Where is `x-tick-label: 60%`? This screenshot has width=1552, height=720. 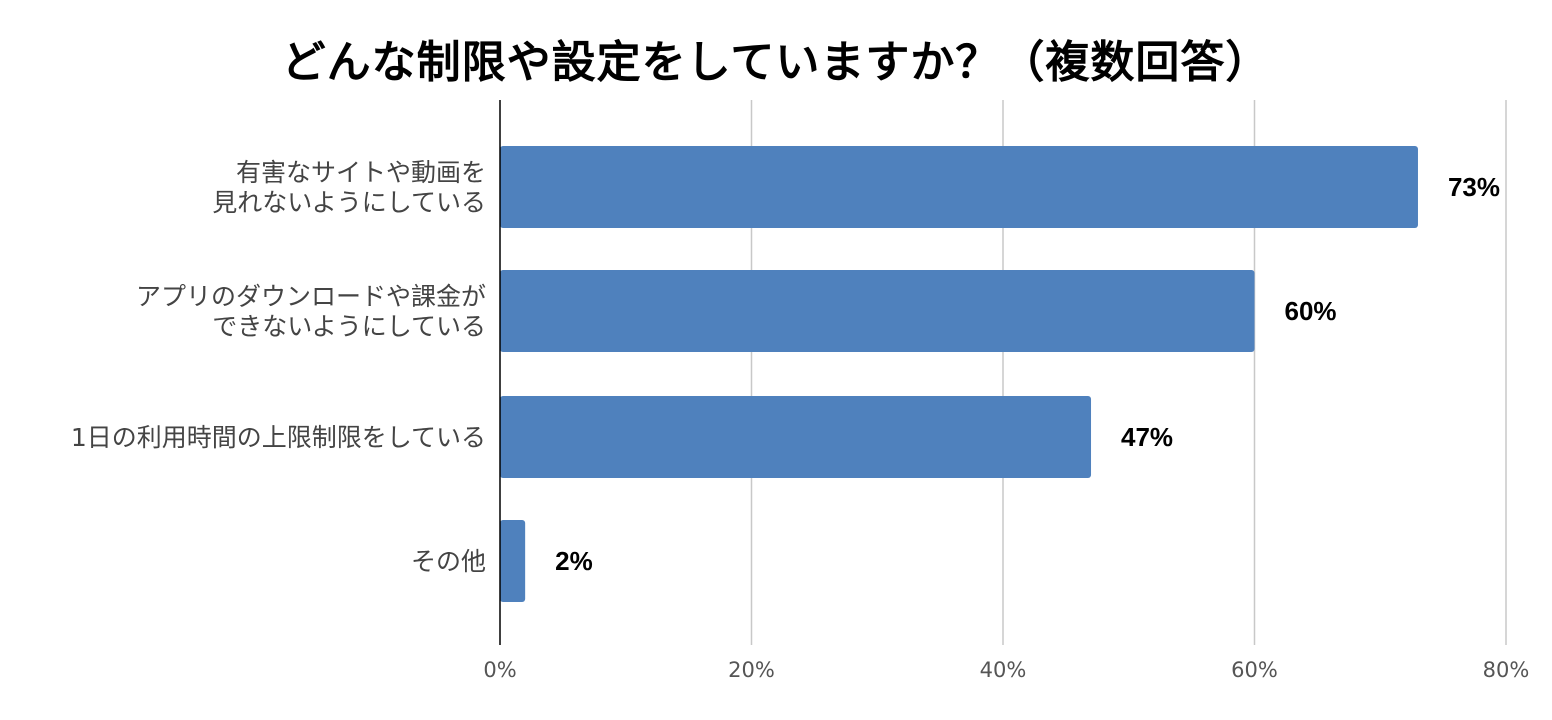 x-tick-label: 60% is located at coordinates (1254, 670).